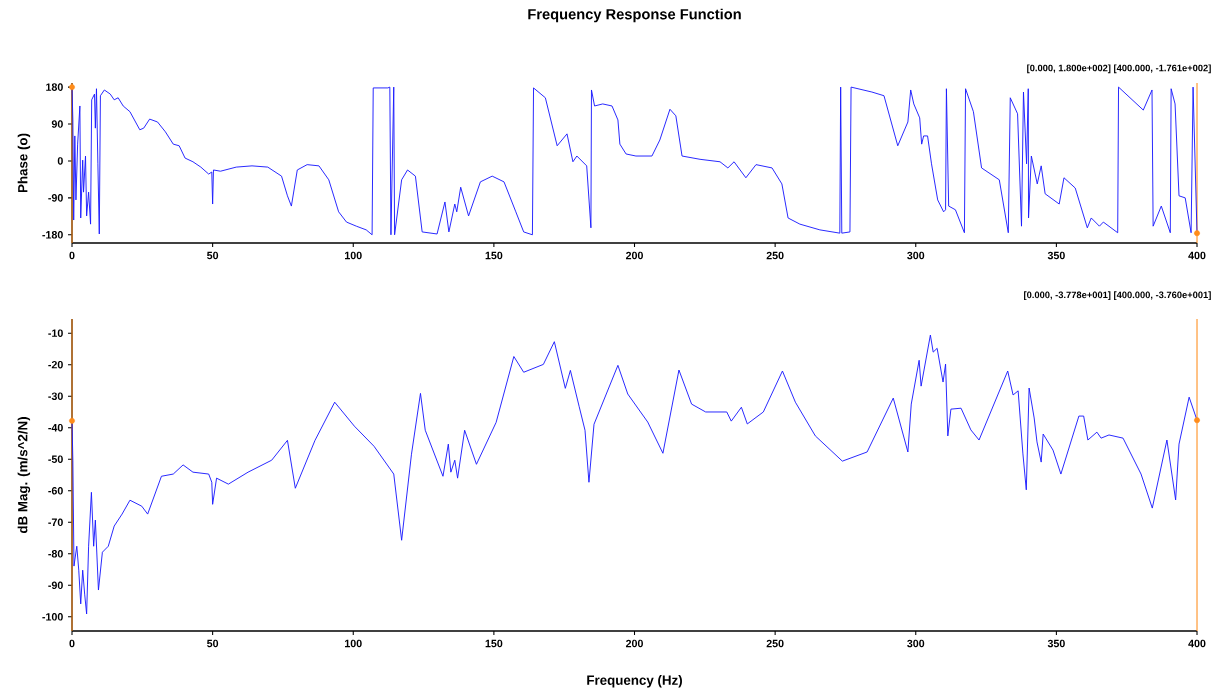 The height and width of the screenshot is (690, 1227). Describe the element at coordinates (55, 396) in the screenshot. I see `y-tick-label: -30` at that location.